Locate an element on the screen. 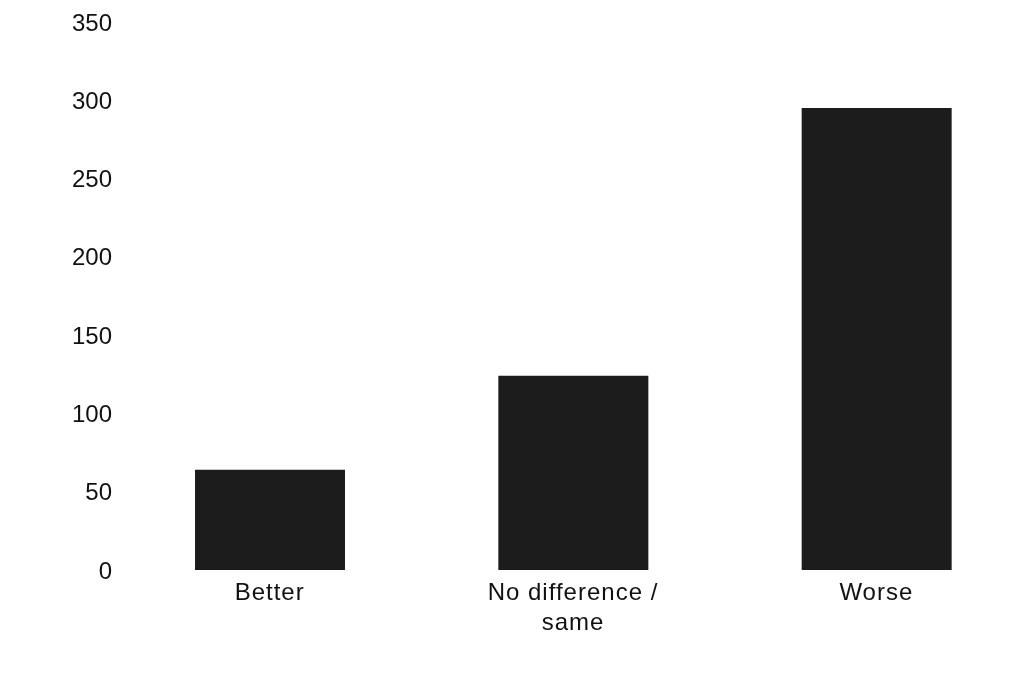 This screenshot has width=1036, height=684. x-tick-label: No difference / same is located at coordinates (573, 606).